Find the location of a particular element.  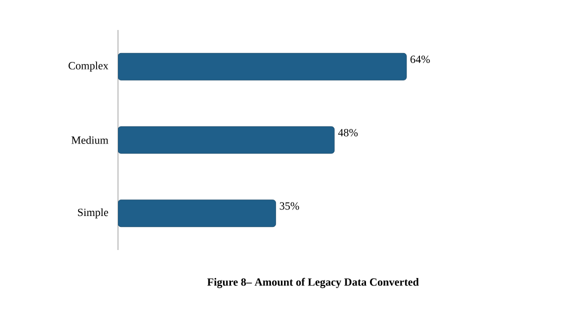

y-tick-label: Medium is located at coordinates (90, 140).